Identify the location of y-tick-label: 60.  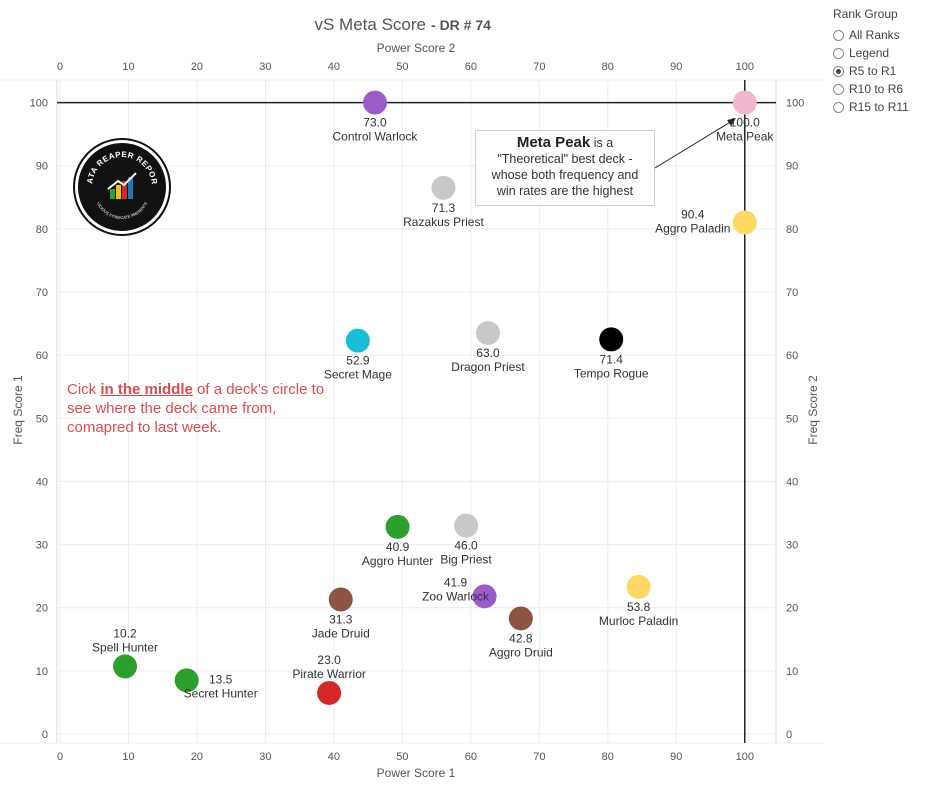
(42, 356).